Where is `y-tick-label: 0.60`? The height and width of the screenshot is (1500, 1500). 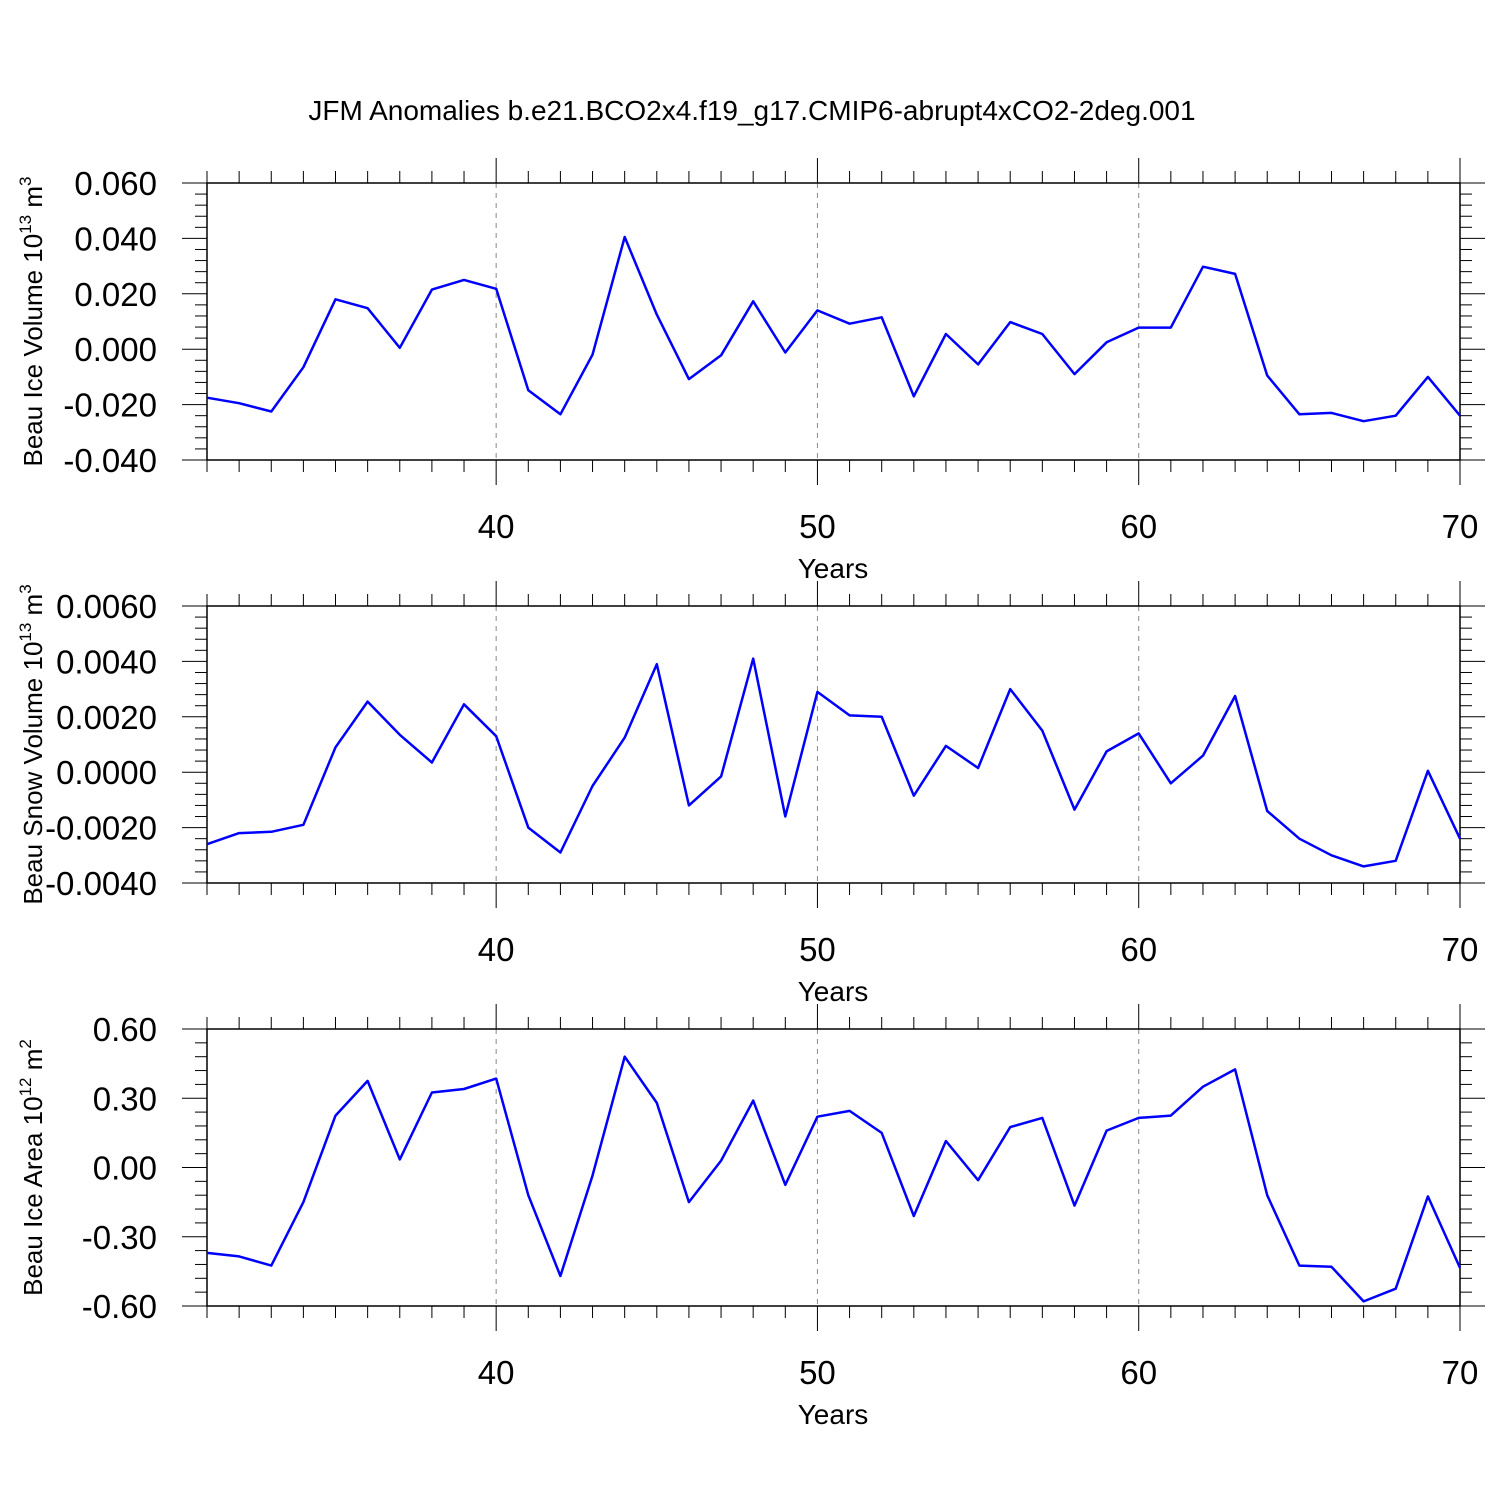
y-tick-label: 0.60 is located at coordinates (125, 1029).